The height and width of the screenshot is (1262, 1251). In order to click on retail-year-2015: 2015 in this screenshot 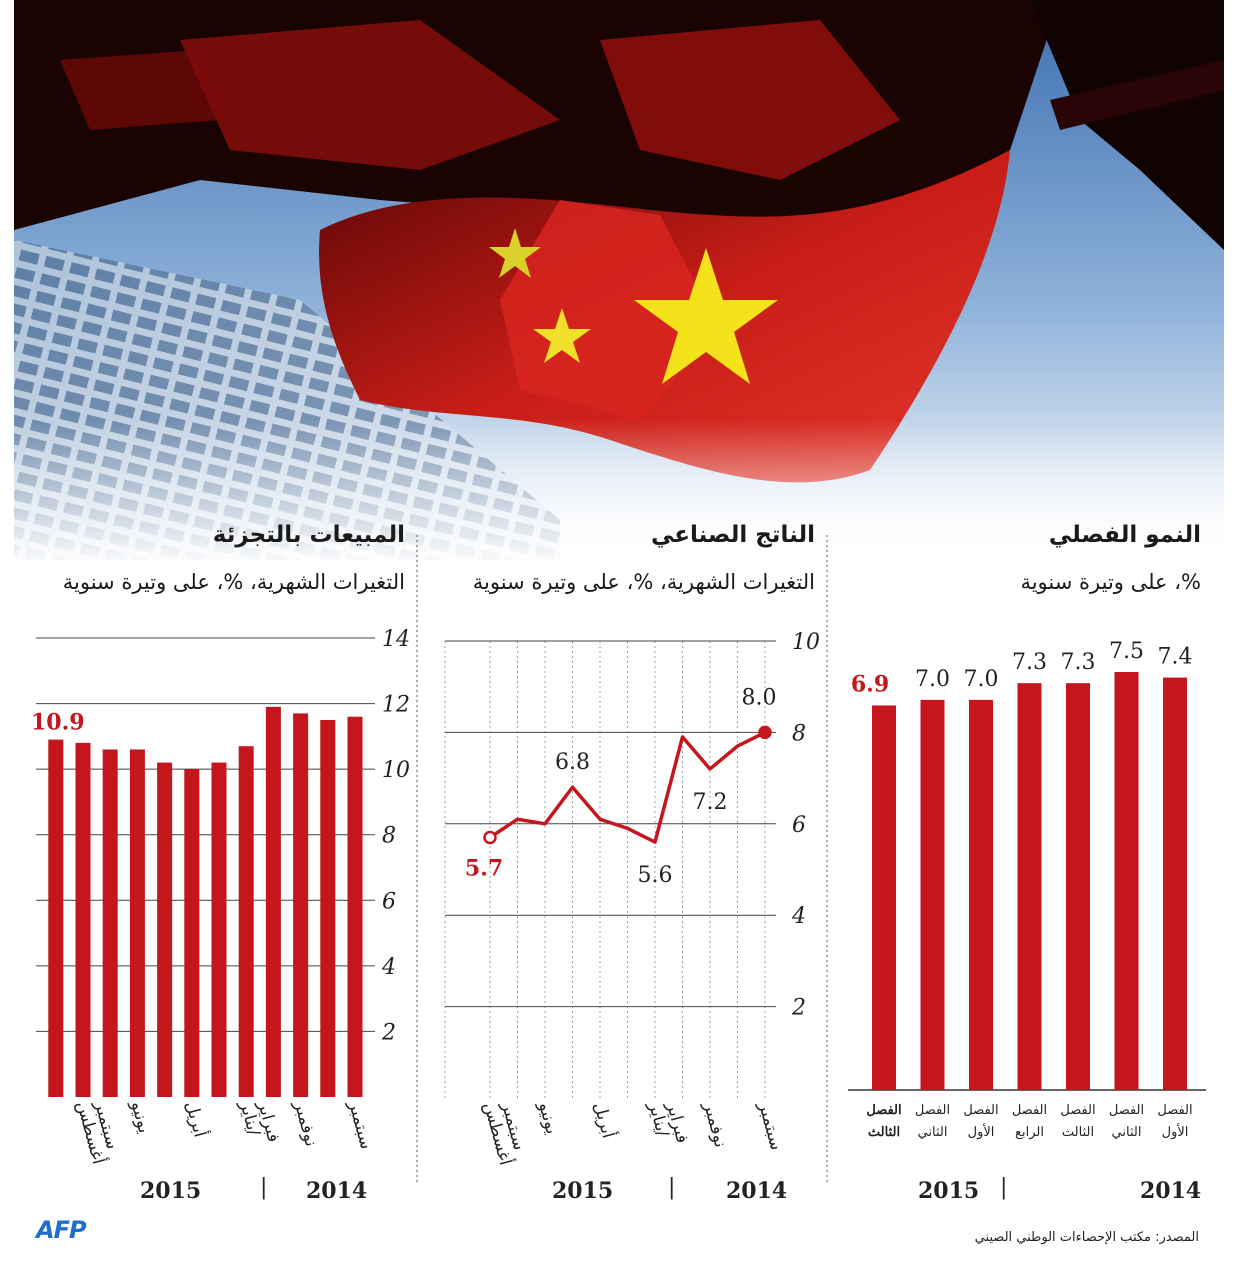, I will do `click(171, 1191)`.